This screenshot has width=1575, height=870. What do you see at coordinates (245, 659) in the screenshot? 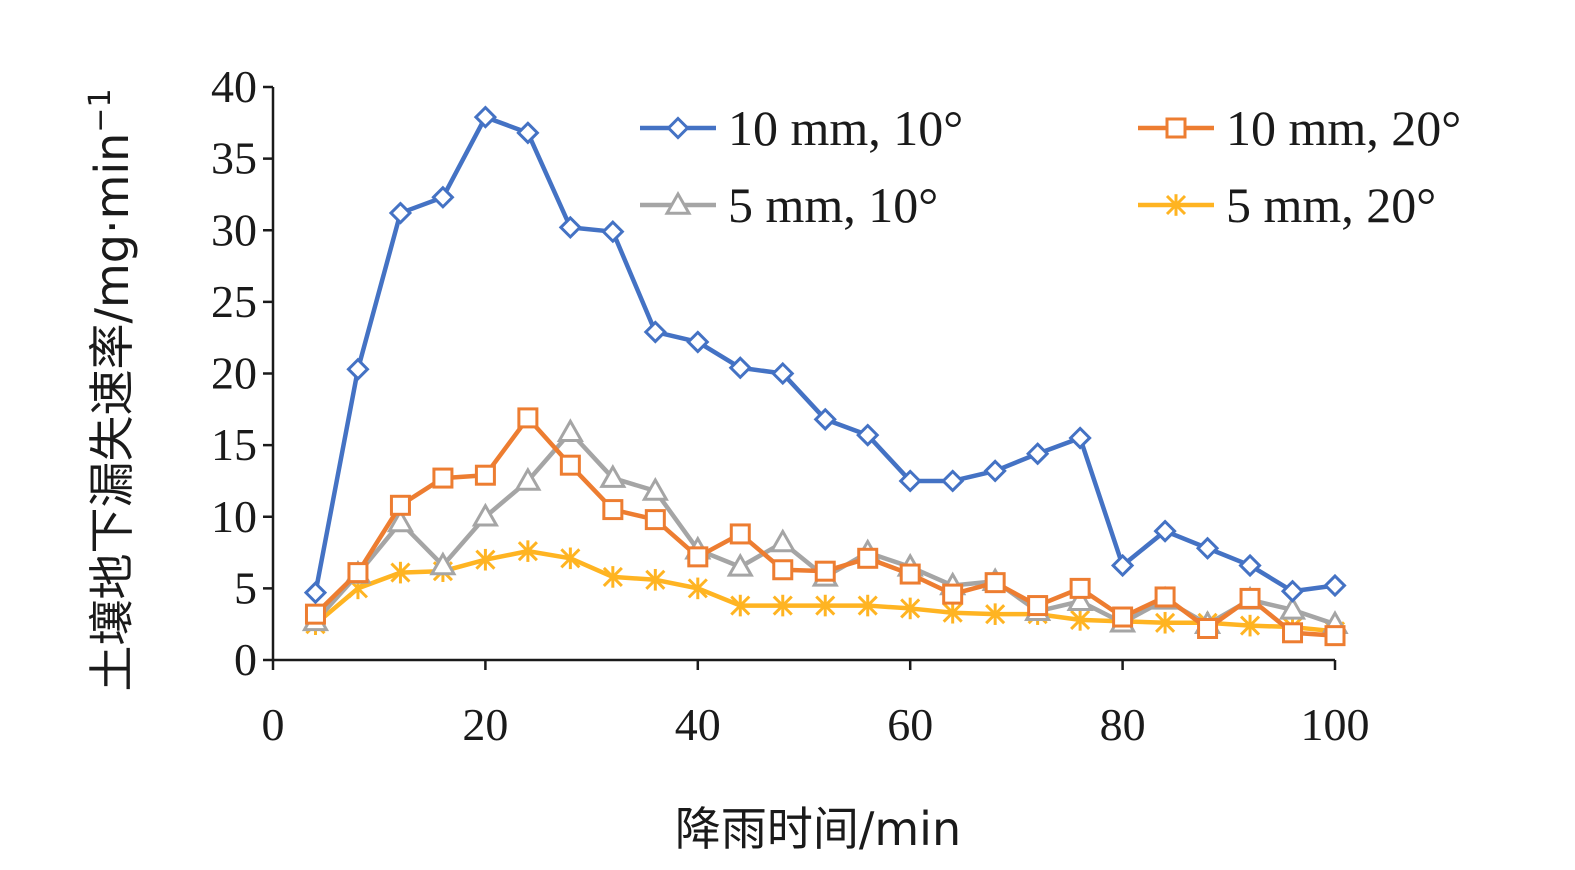
I see `y-tick-label: 0` at bounding box center [245, 659].